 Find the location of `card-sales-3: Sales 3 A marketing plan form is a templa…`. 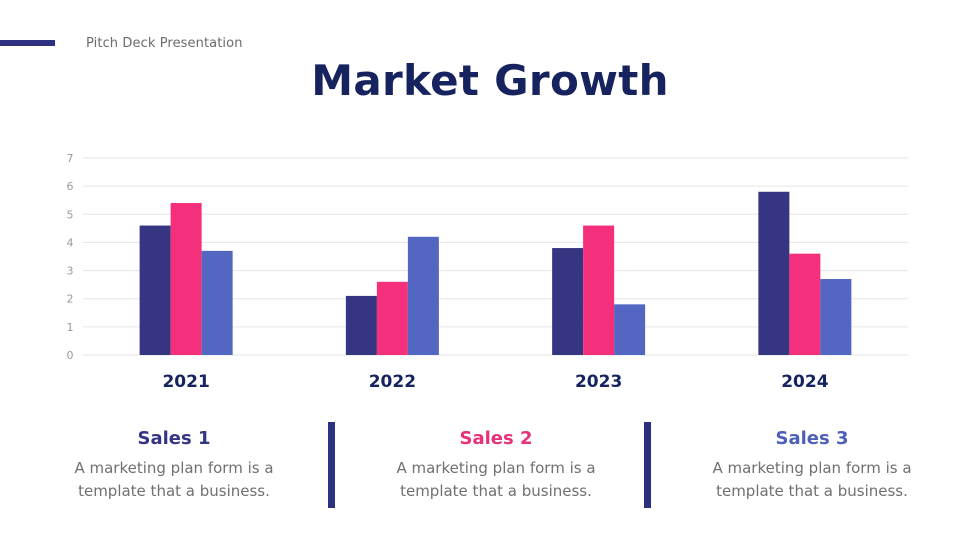

card-sales-3: Sales 3 A marketing plan form is a templa… is located at coordinates (812, 465).